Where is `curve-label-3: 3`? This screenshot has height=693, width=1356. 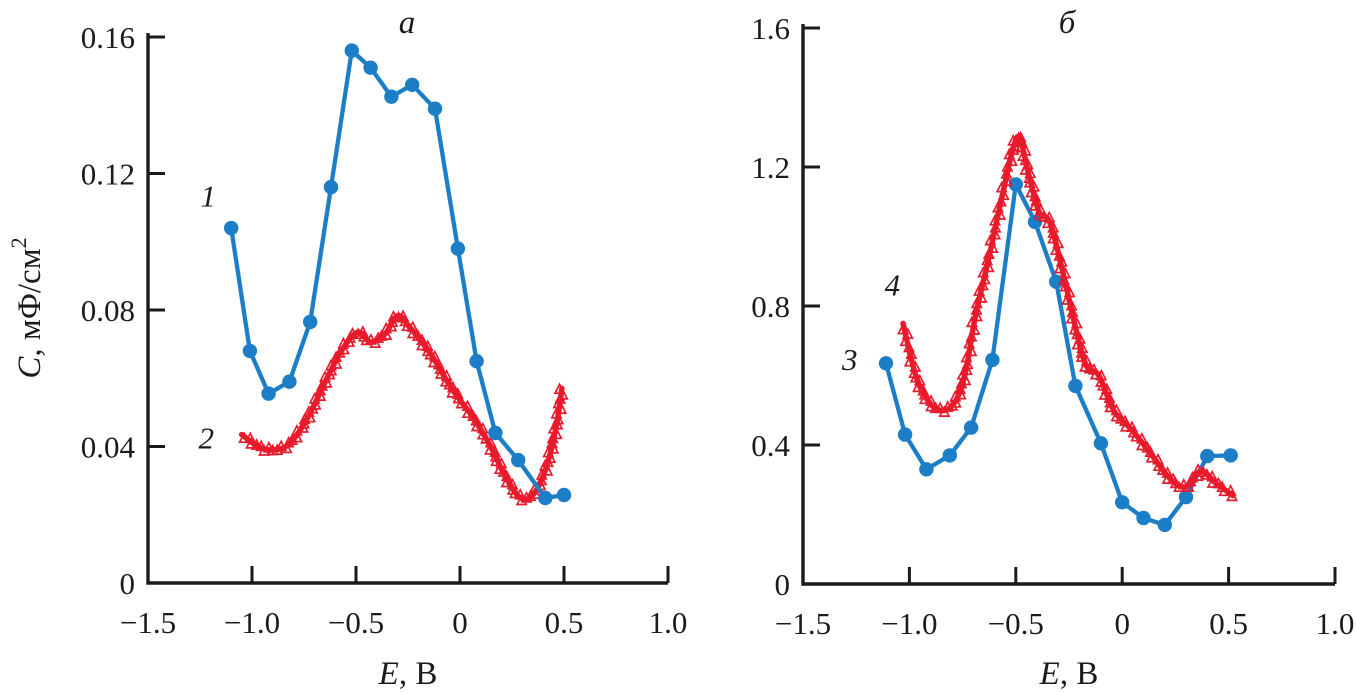
curve-label-3: 3 is located at coordinates (849, 359).